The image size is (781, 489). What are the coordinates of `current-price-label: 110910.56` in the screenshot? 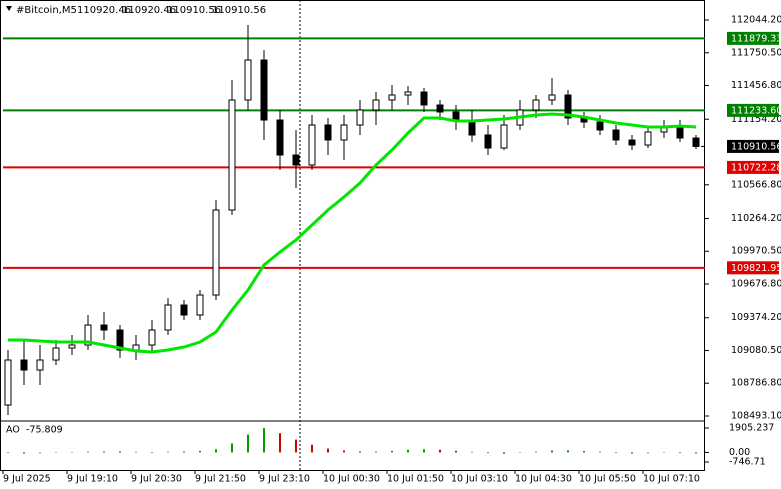 It's located at (756, 146).